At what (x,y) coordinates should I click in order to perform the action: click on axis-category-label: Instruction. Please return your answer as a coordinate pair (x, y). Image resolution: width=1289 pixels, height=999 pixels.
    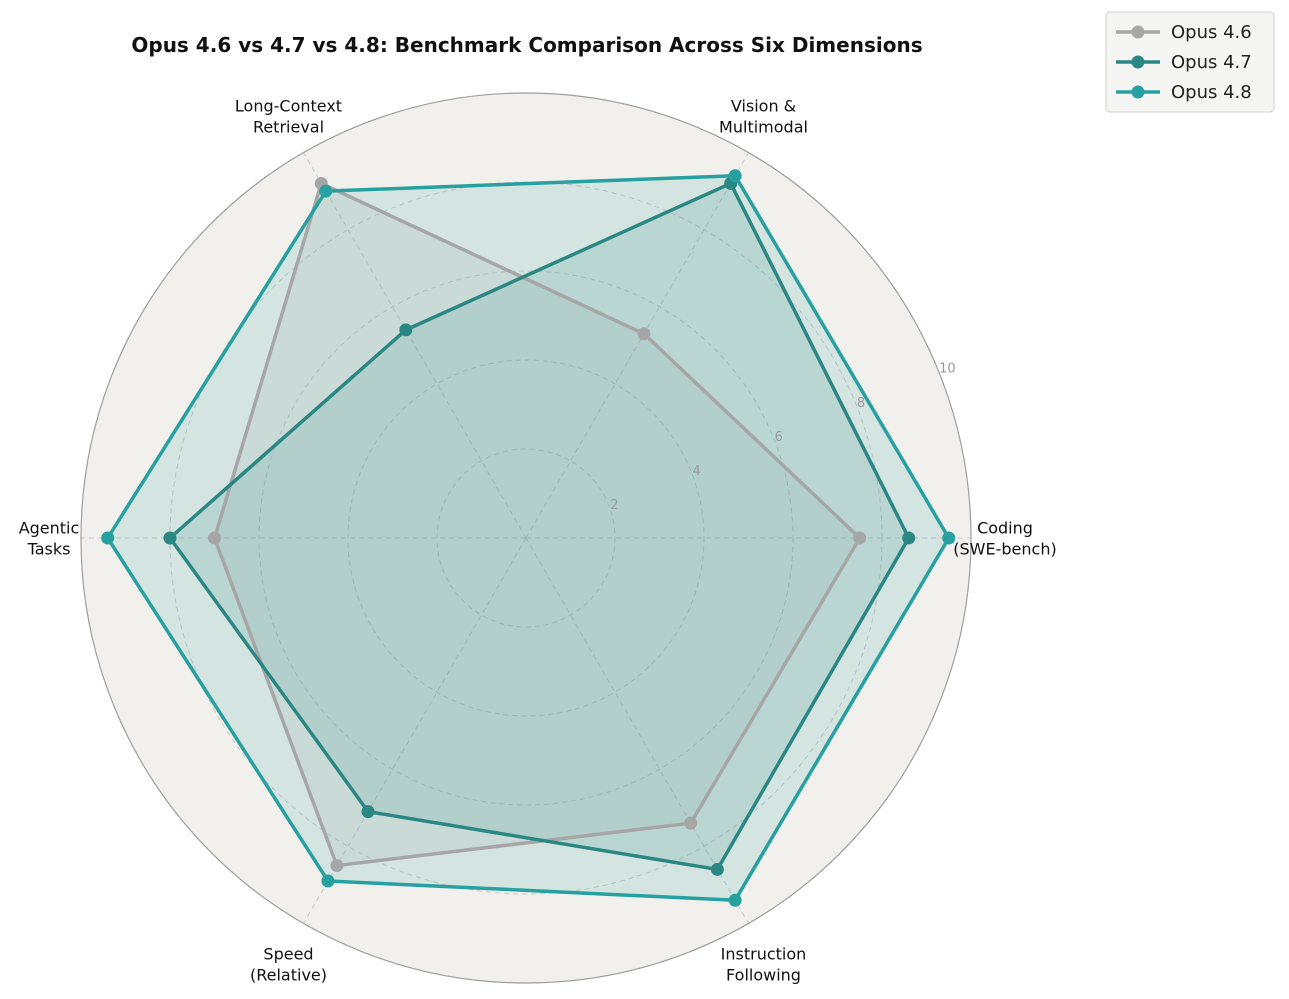
    Looking at the image, I should click on (764, 953).